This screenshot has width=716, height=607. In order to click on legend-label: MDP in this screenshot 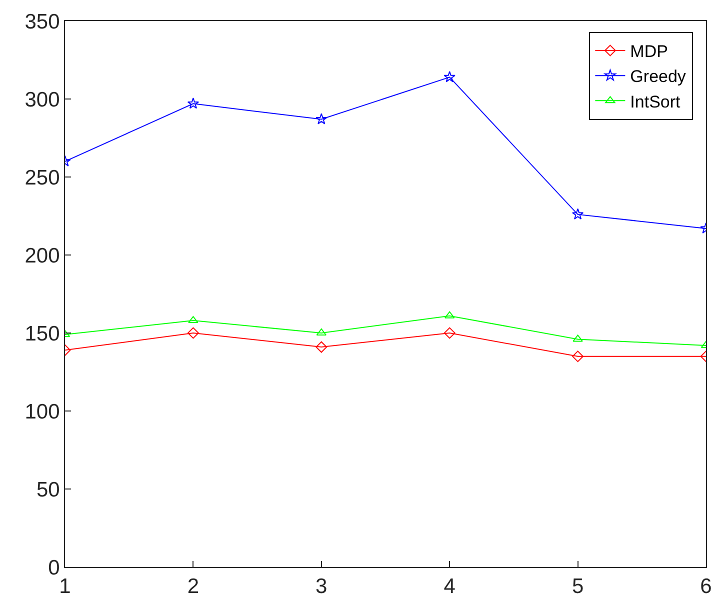, I will do `click(649, 52)`.